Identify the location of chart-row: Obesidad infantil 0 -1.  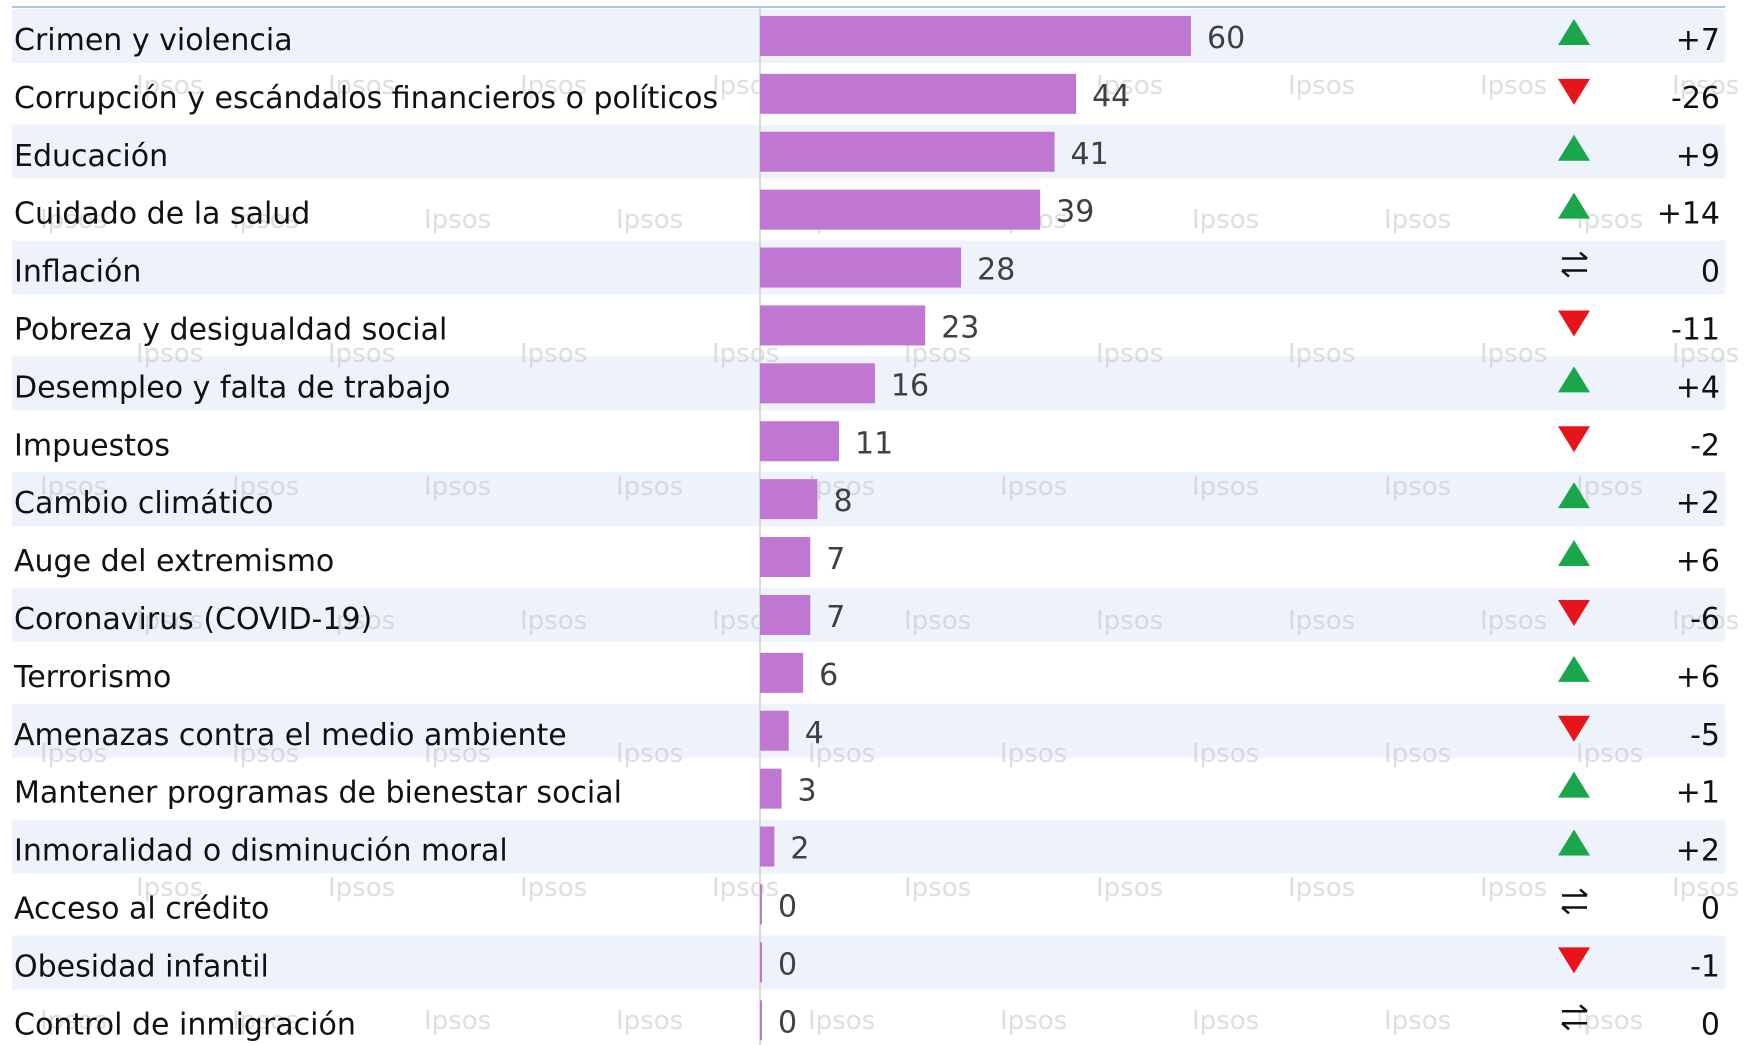
(867, 963).